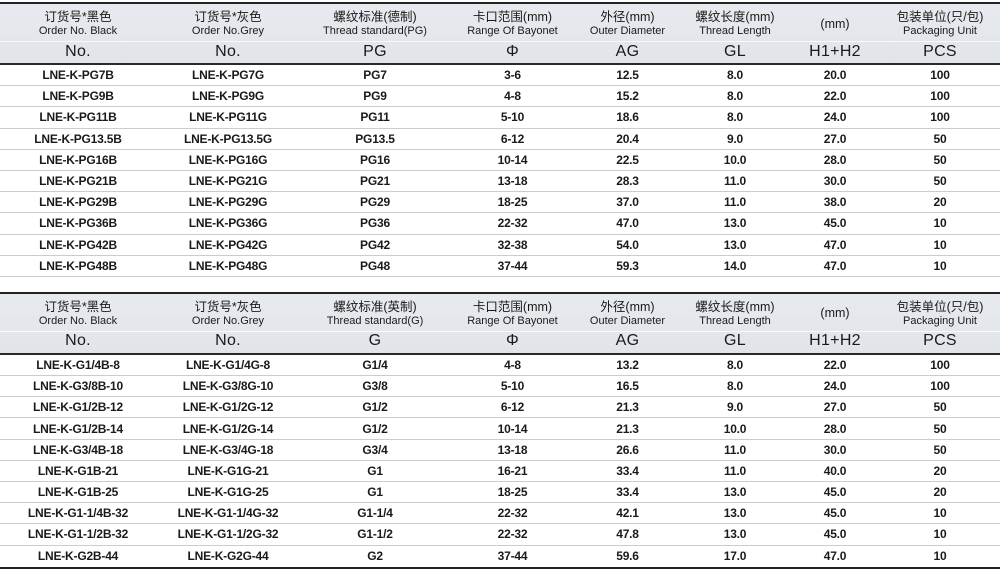 The width and height of the screenshot is (1000, 575). I want to click on table-cell: G3/8, so click(375, 386).